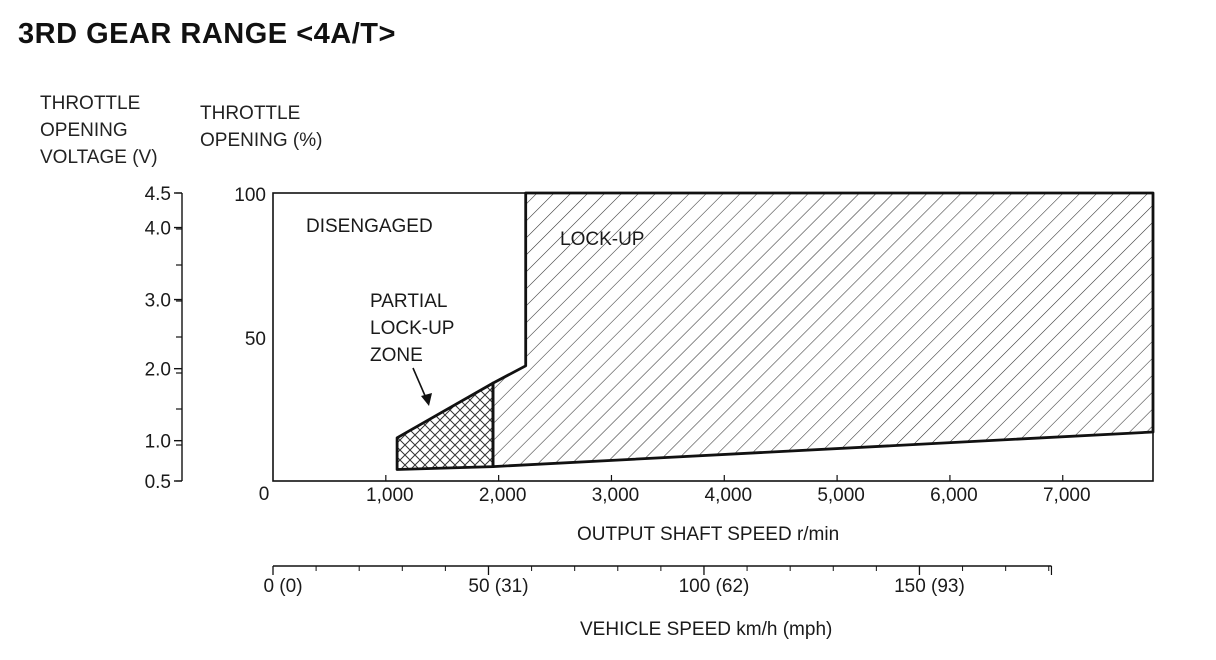 The width and height of the screenshot is (1216, 660). Describe the element at coordinates (729, 495) in the screenshot. I see `x-tick-label: 4,000` at that location.